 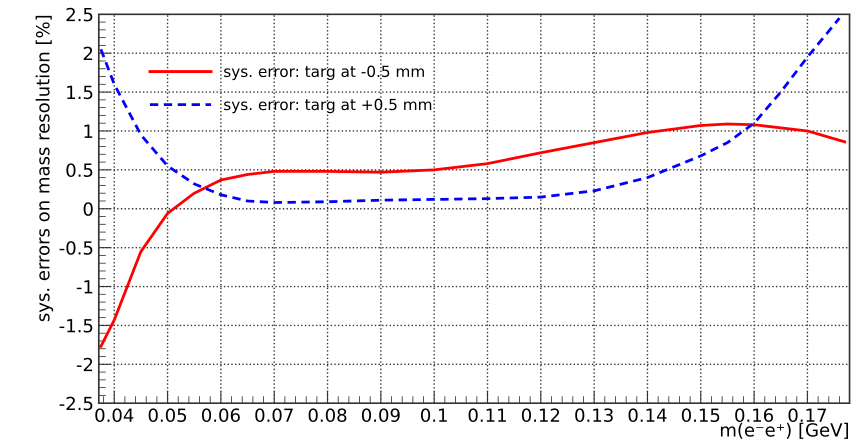 I want to click on legend-label: sys. error: targ at +0.5 mm, so click(x=328, y=106).